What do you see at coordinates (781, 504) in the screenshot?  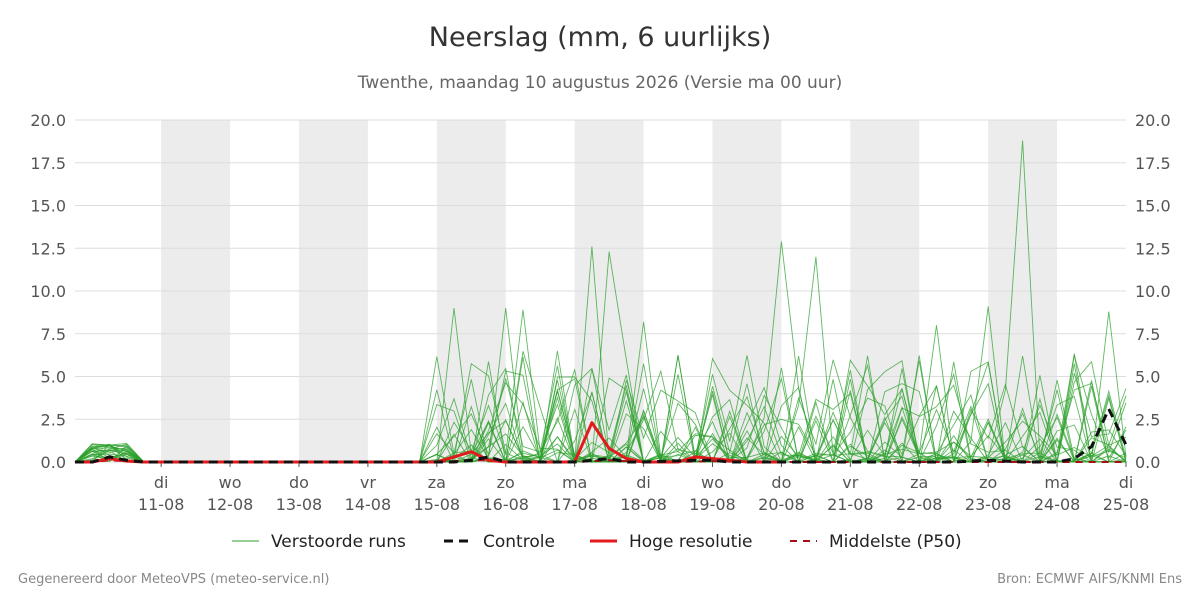 I see `x-tick-date: 20-08` at bounding box center [781, 504].